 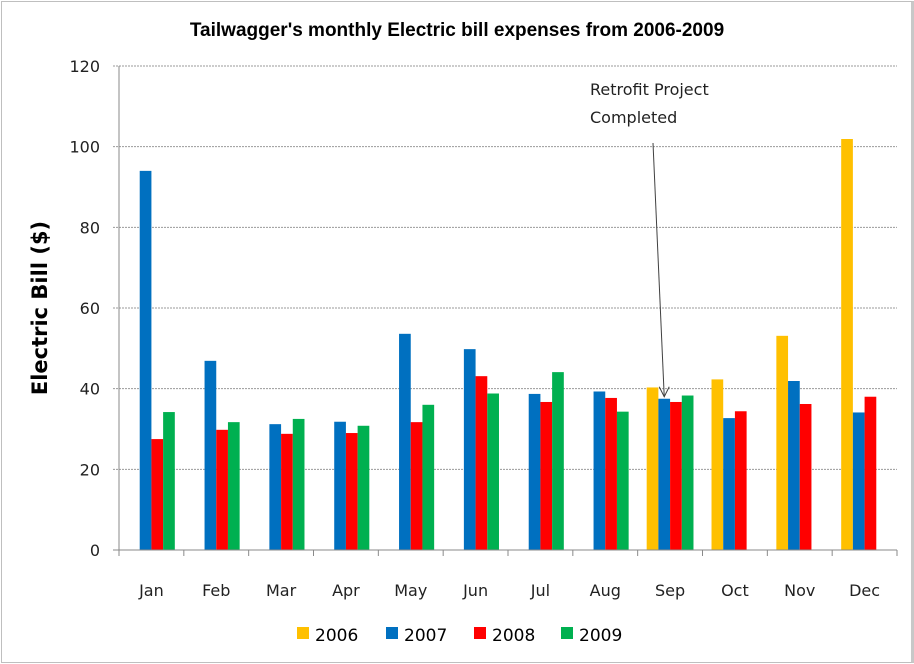 I want to click on bar-2006-nov, so click(x=782, y=442).